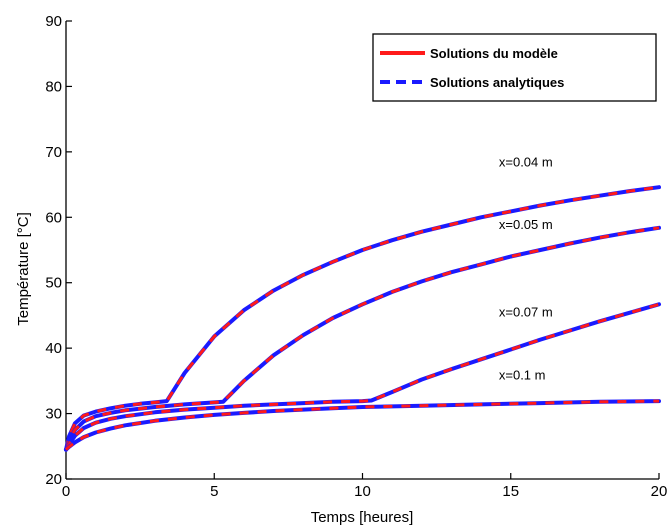  I want to click on legend-label-model: Solutions du modèle, so click(494, 53).